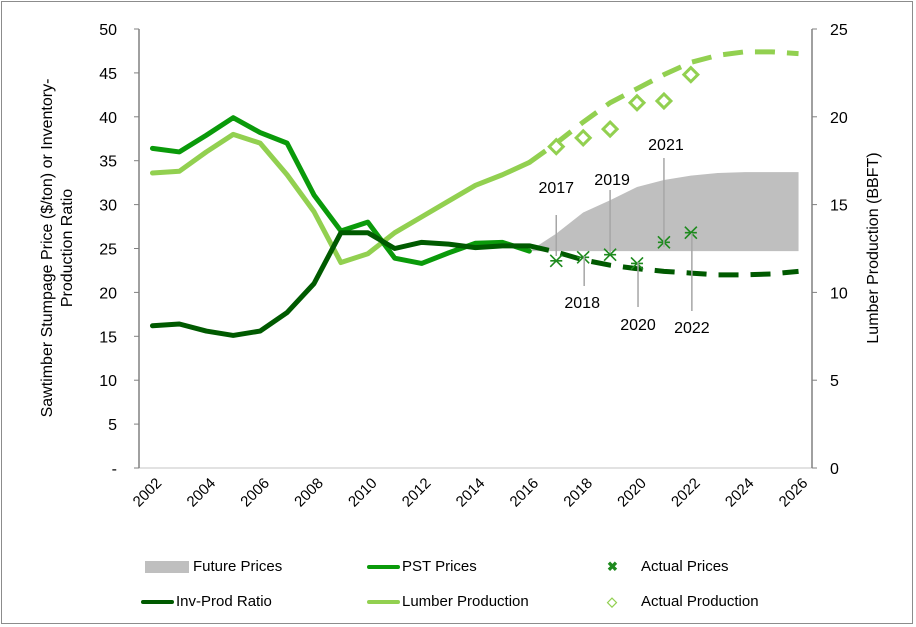 The image size is (916, 627). I want to click on annotation-label: 2017, so click(556, 188).